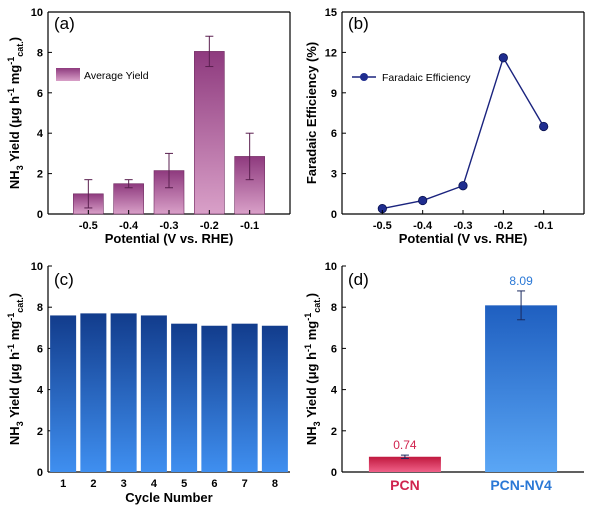 The image size is (600, 512). I want to click on x-tick-label: PCN, so click(405, 485).